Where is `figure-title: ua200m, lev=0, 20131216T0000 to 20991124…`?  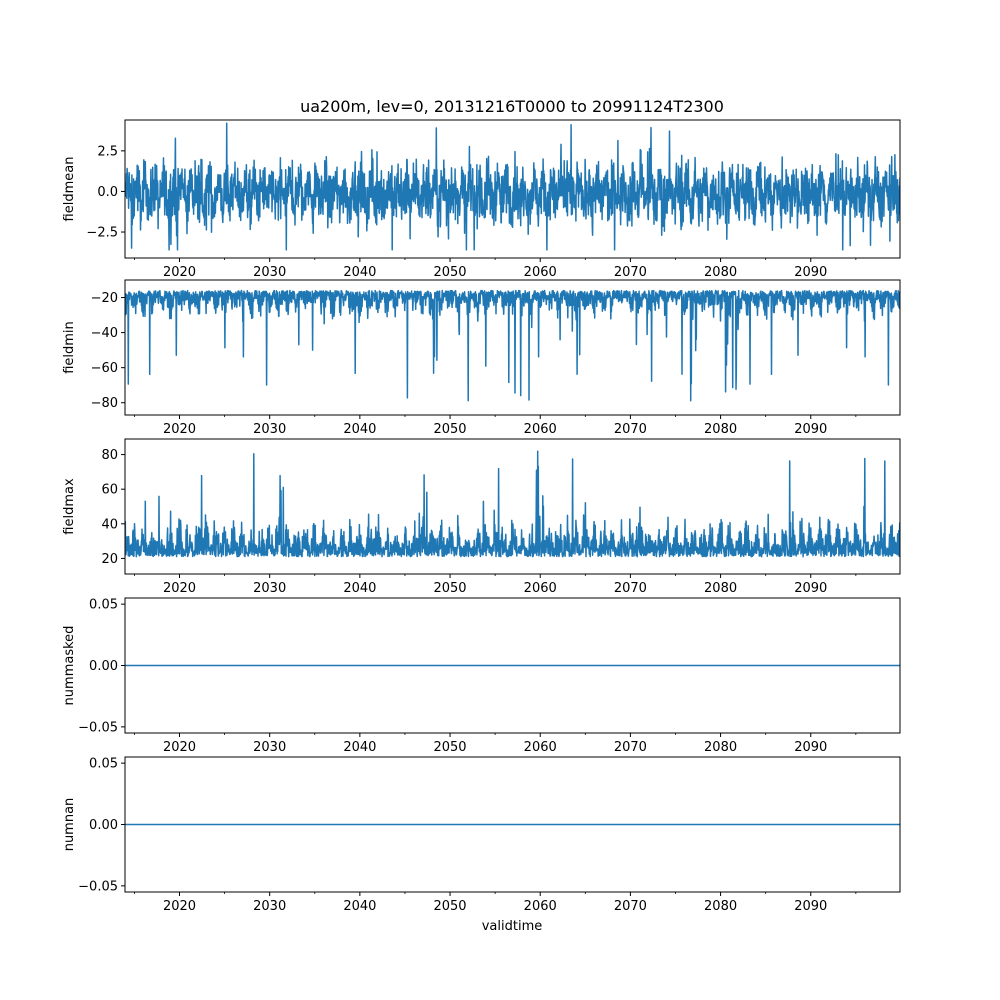
figure-title: ua200m, lev=0, 20131216T0000 to 20991124… is located at coordinates (512, 106).